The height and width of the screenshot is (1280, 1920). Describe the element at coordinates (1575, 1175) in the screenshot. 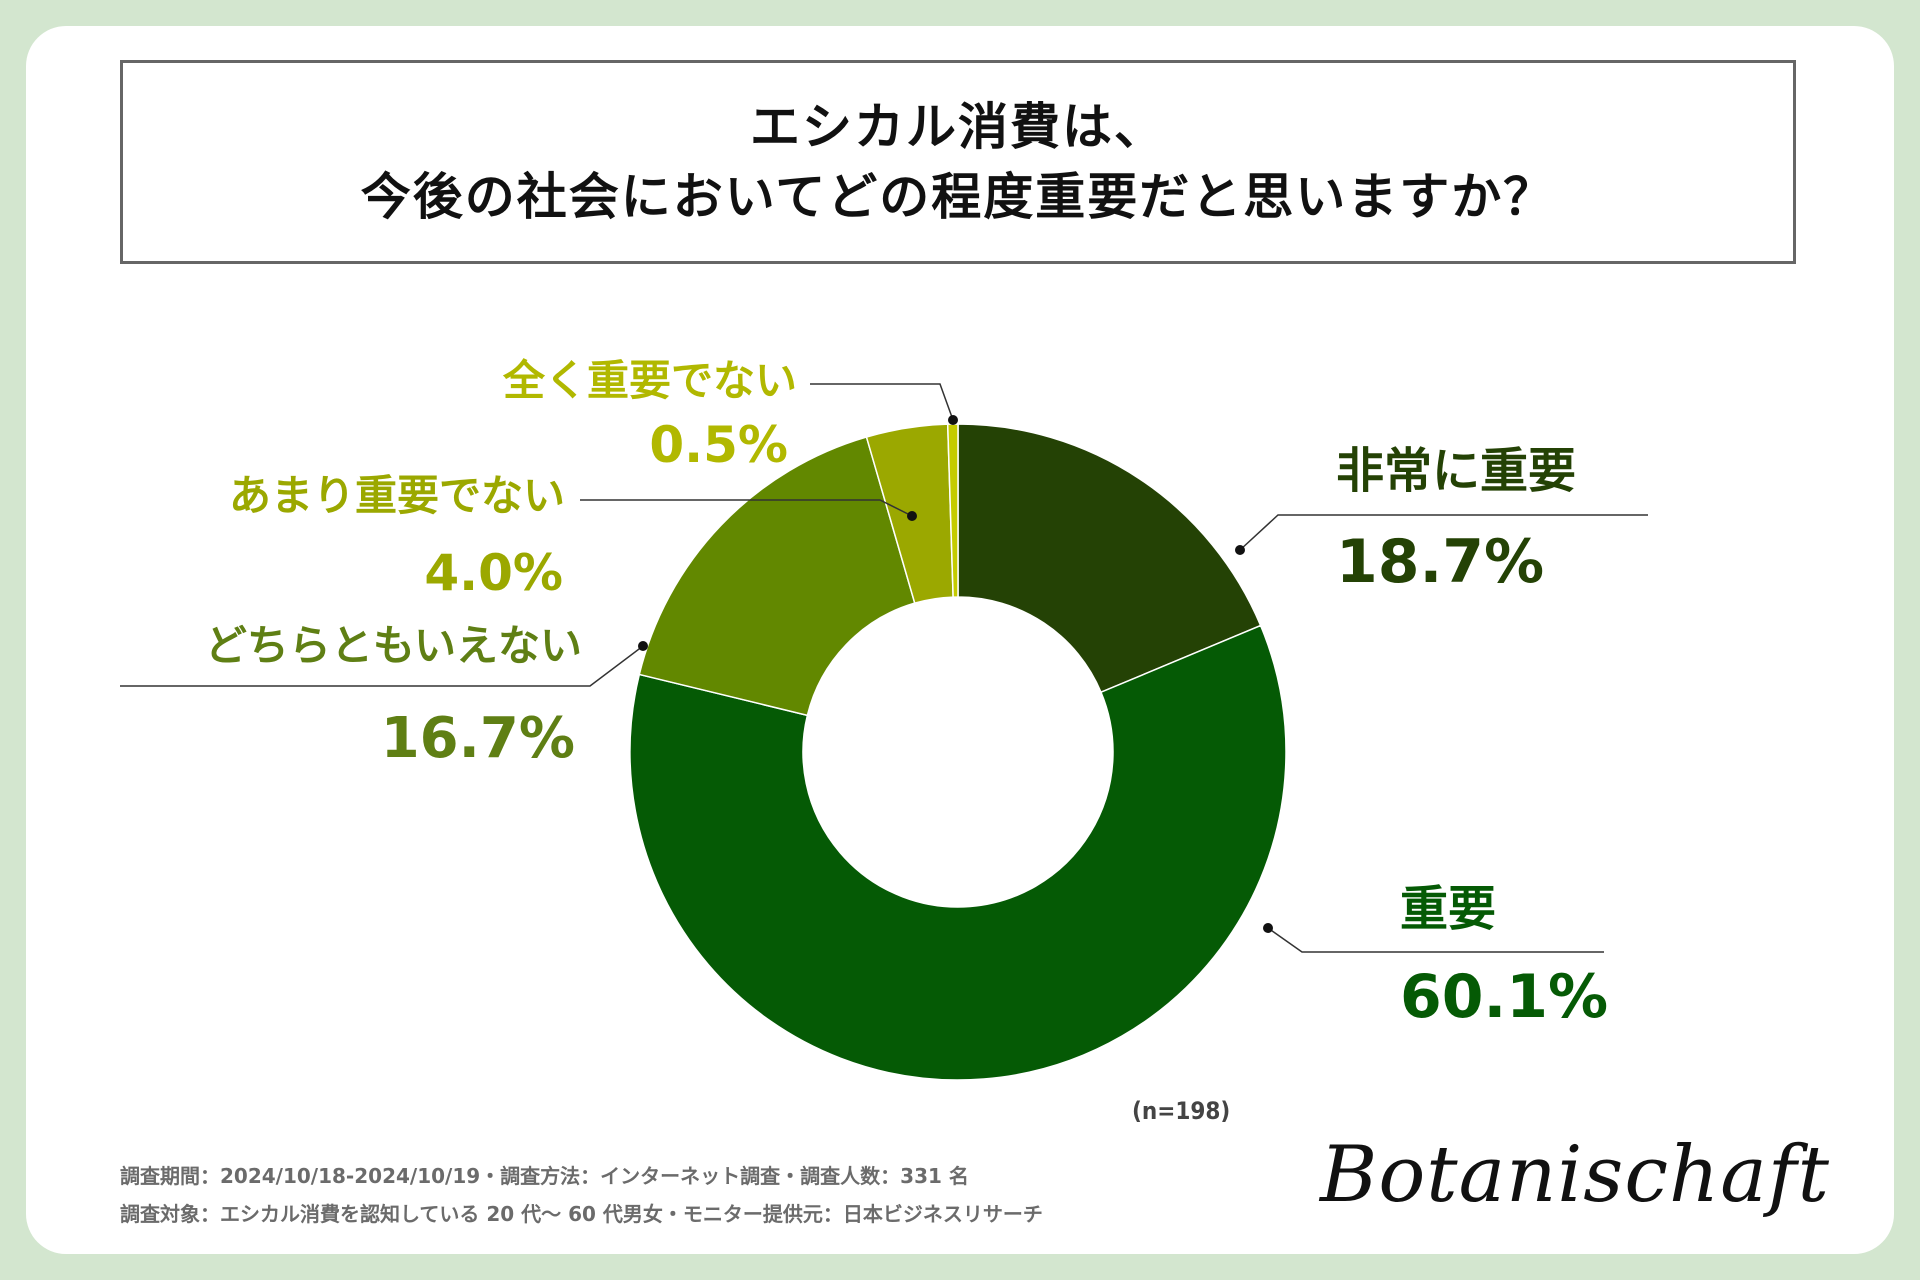

I see `brand-logo: Botanischaft` at that location.